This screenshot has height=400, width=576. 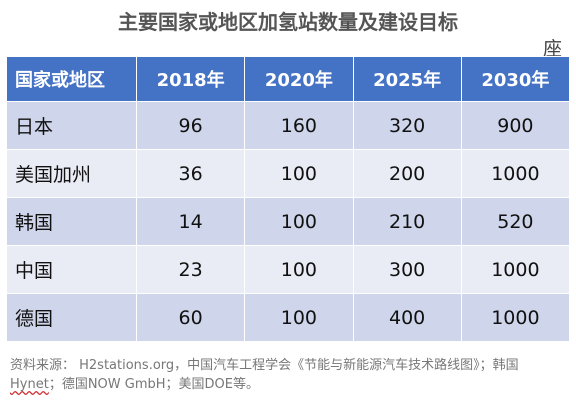 What do you see at coordinates (71, 125) in the screenshot?
I see `region-cell: 日本` at bounding box center [71, 125].